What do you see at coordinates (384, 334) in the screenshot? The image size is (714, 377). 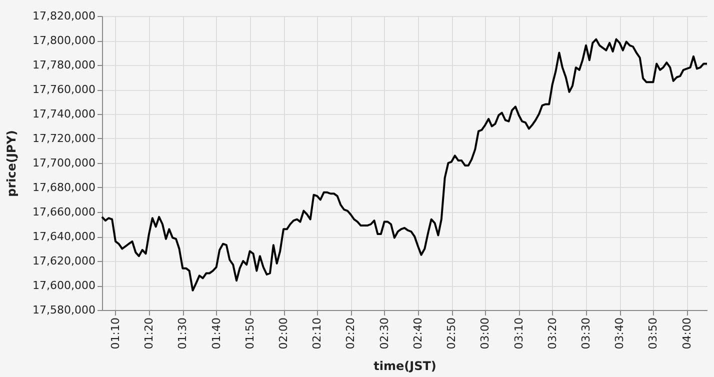 I see `x-tick-label: 02:30` at bounding box center [384, 334].